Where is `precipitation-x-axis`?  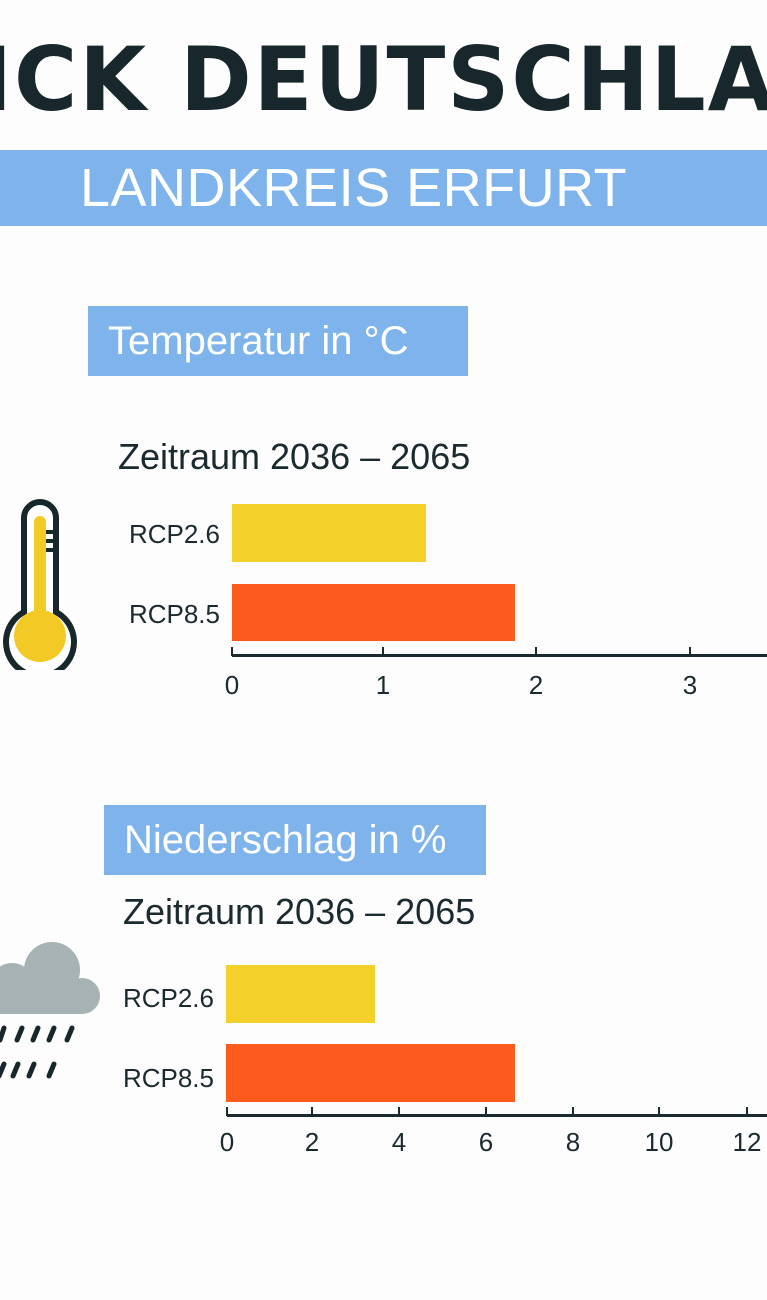 precipitation-x-axis is located at coordinates (497, 1115).